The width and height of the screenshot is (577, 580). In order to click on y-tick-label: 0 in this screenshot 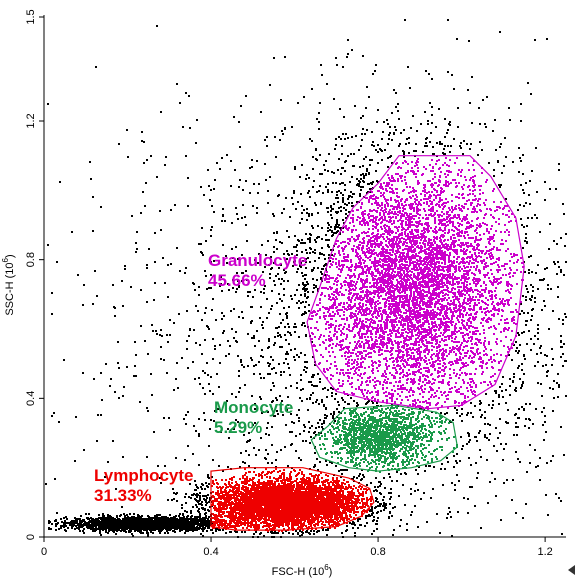, I will do `click(31, 537)`.